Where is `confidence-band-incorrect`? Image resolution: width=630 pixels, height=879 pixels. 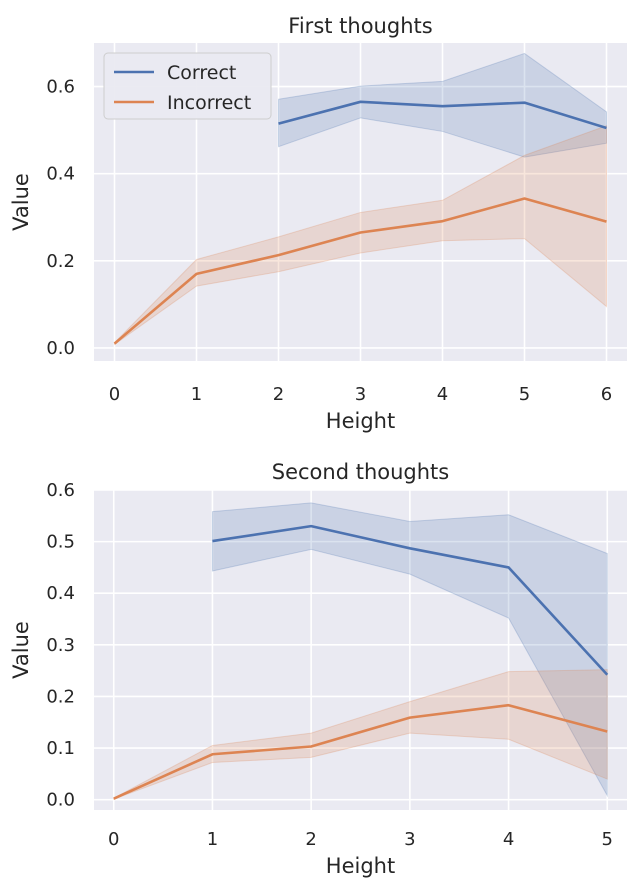 confidence-band-incorrect is located at coordinates (360, 734).